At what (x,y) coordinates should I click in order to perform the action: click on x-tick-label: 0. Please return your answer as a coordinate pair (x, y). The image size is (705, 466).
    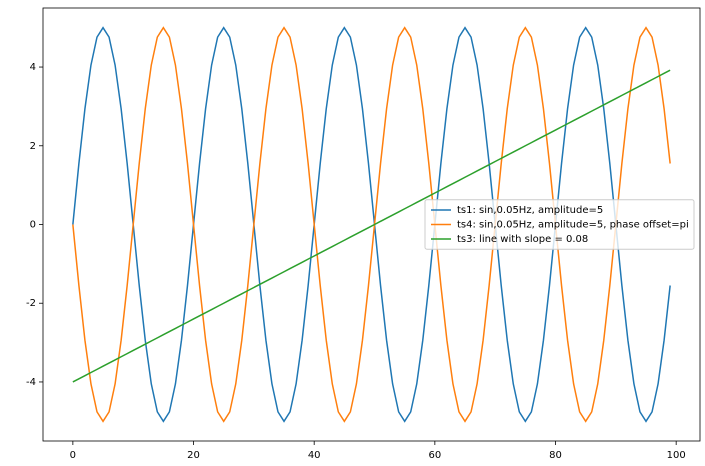
    Looking at the image, I should click on (73, 455).